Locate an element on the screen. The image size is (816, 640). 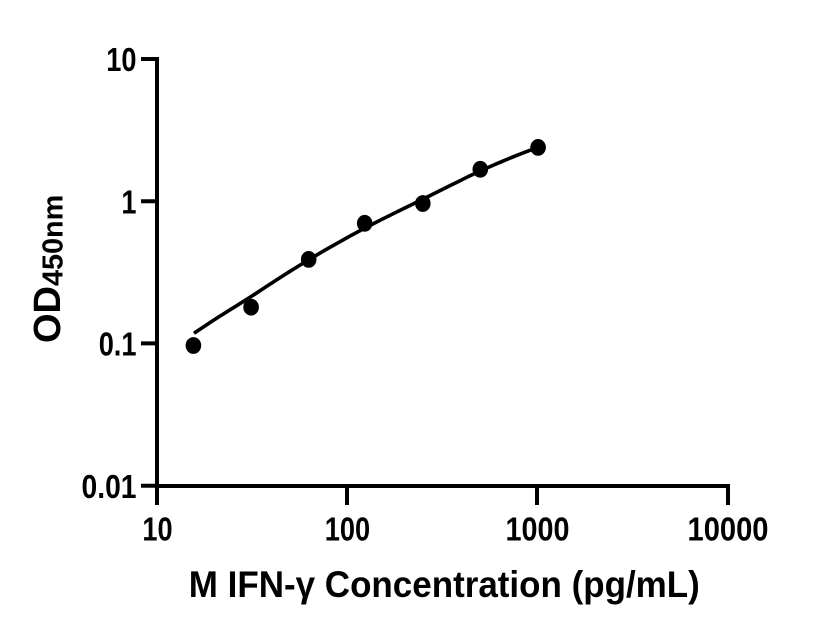
svg-text: 1000 is located at coordinates (538, 528).